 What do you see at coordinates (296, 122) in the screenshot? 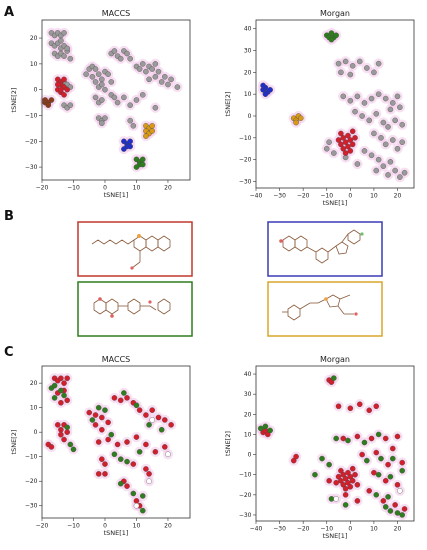
I see `data-point-orange` at bounding box center [296, 122].